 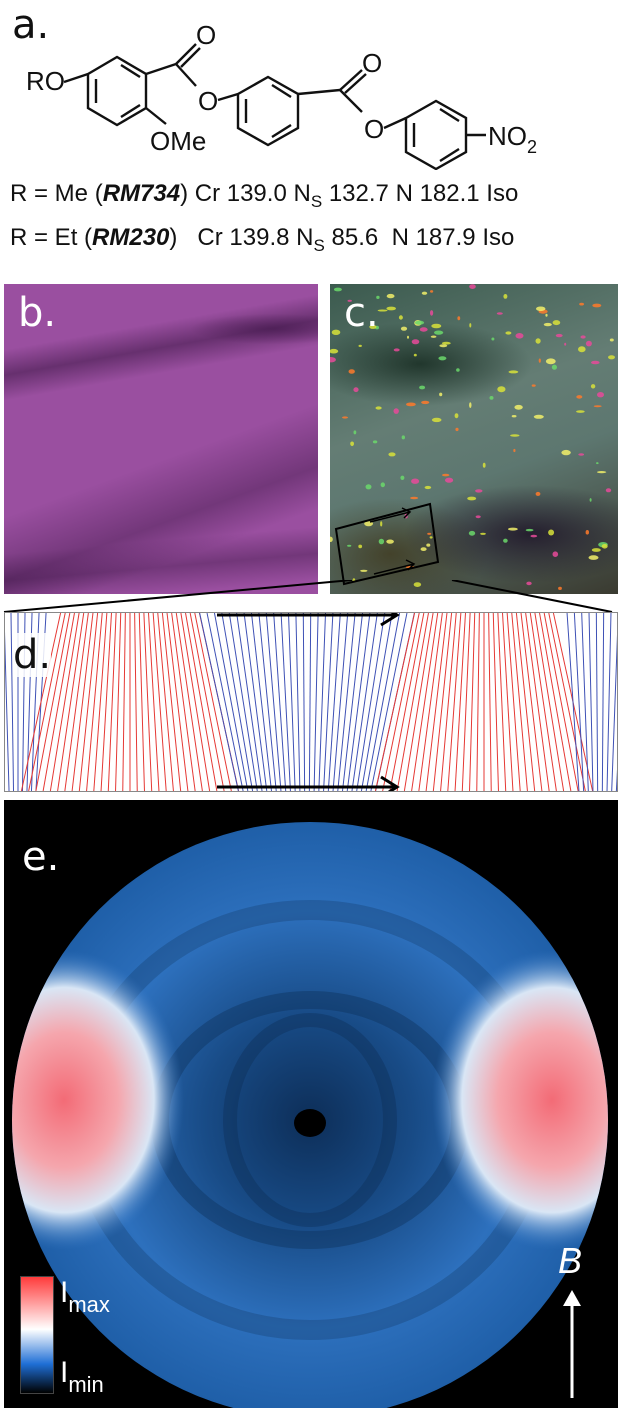 I want to click on ester-o-2: O, so click(x=374, y=129).